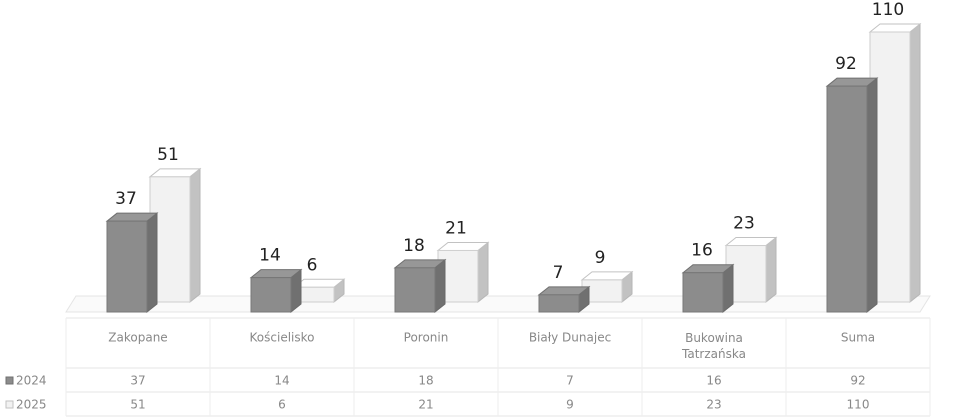 The width and height of the screenshot is (954, 417). What do you see at coordinates (498, 304) in the screenshot?
I see `floor` at bounding box center [498, 304].